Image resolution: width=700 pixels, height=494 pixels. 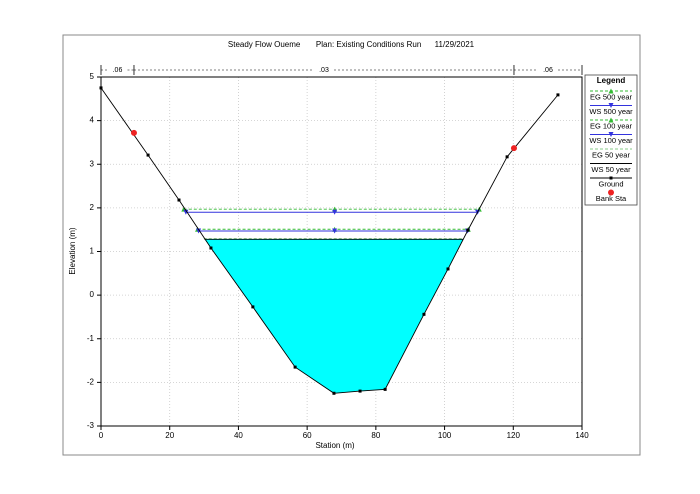 What do you see at coordinates (514, 435) in the screenshot?
I see `x-tick-label: 120` at bounding box center [514, 435].